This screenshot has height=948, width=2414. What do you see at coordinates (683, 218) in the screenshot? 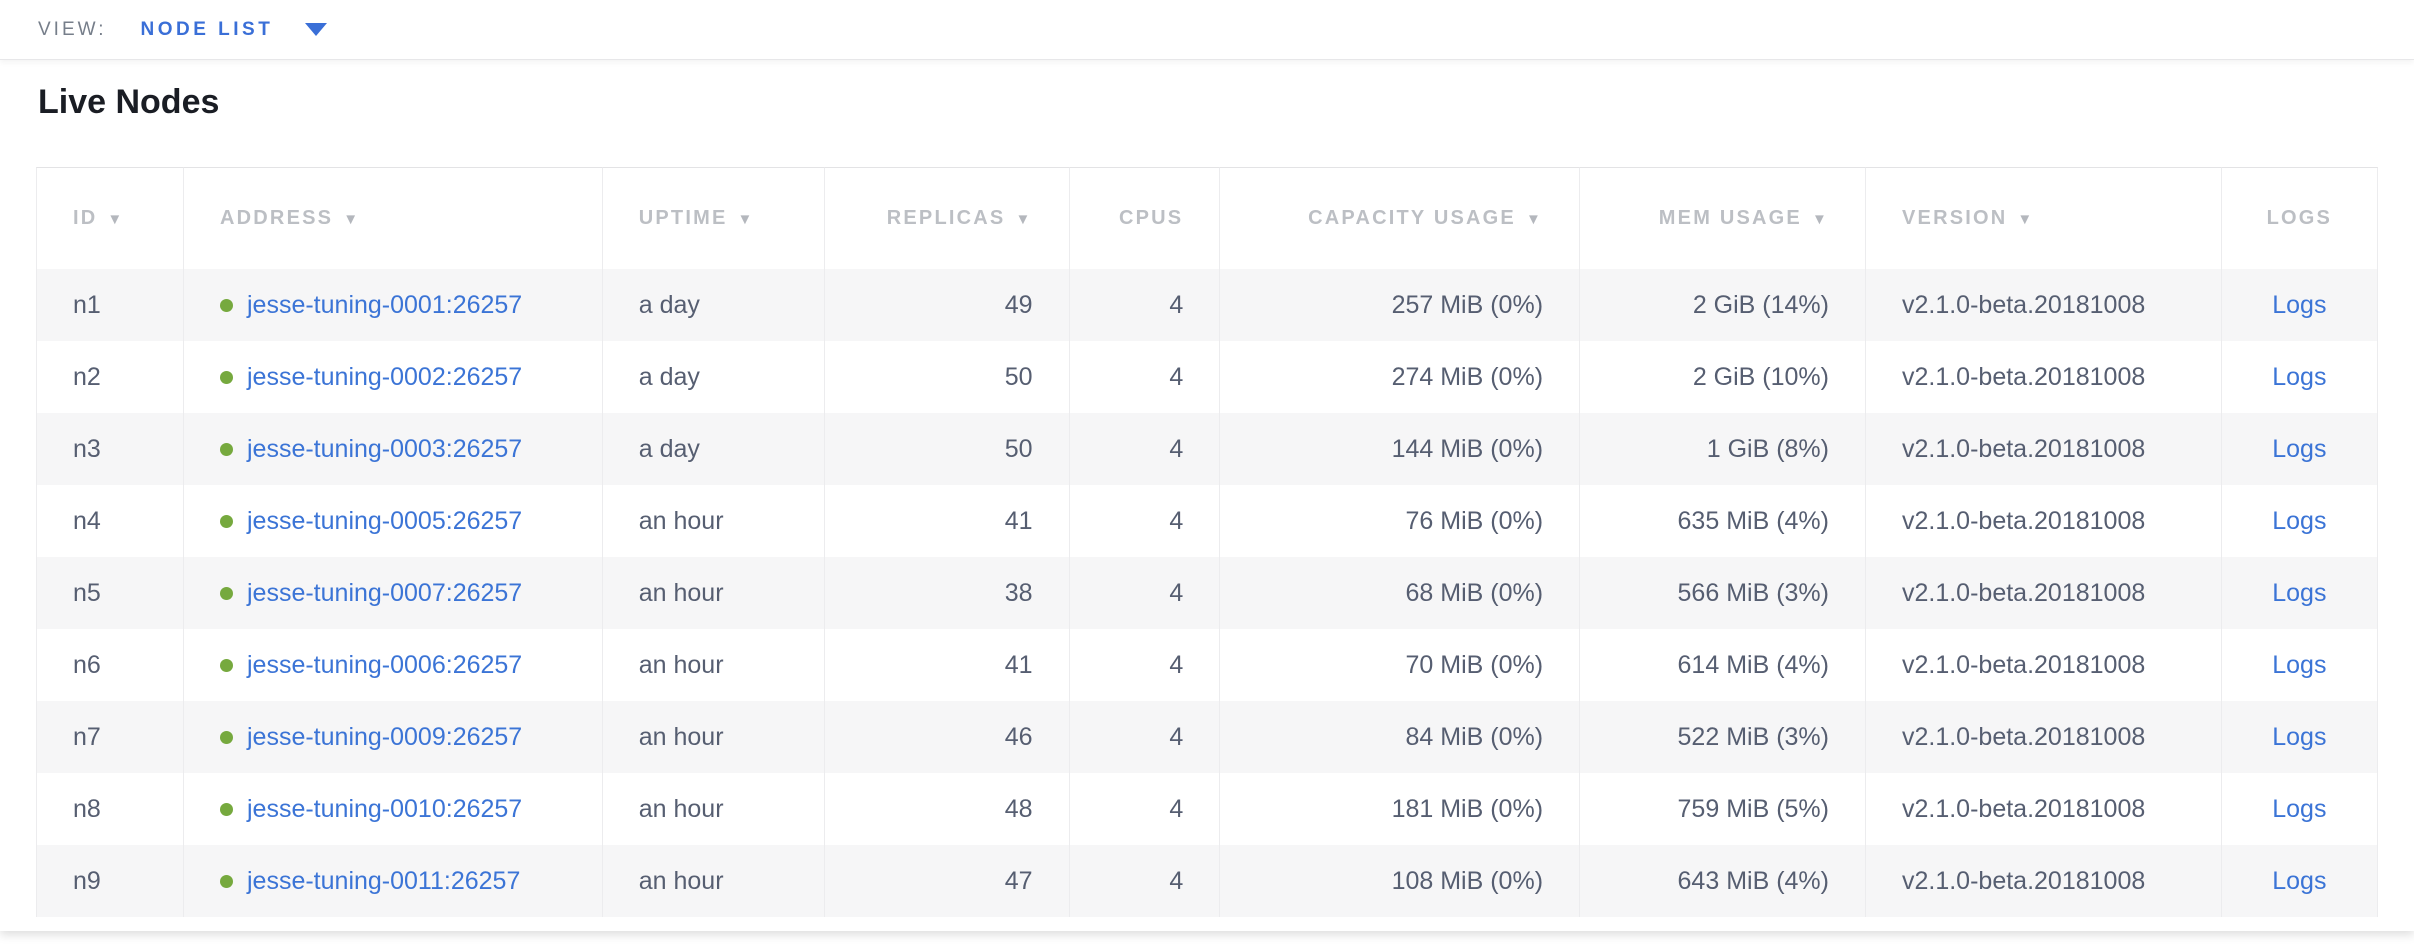
I see `column-header-label: UPTIME` at bounding box center [683, 218].